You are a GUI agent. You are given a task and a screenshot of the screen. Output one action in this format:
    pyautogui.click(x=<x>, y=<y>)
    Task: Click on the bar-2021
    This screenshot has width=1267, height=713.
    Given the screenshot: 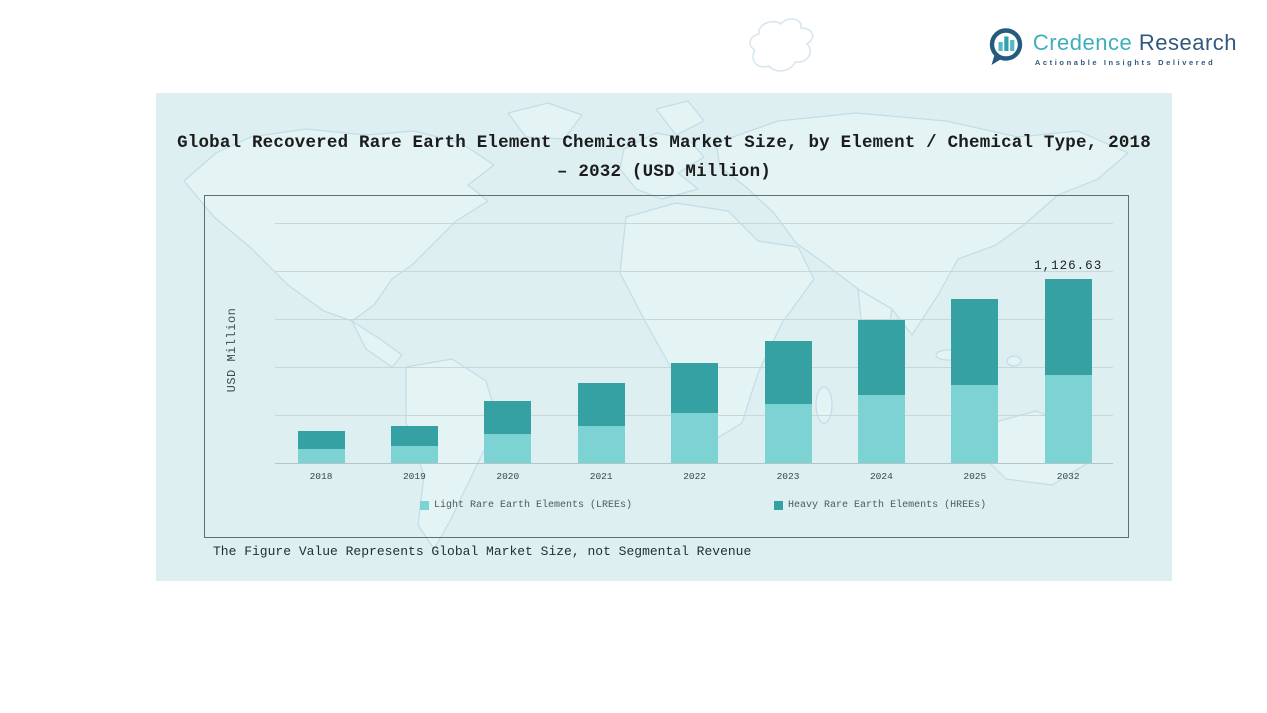 What is the action you would take?
    pyautogui.click(x=601, y=423)
    